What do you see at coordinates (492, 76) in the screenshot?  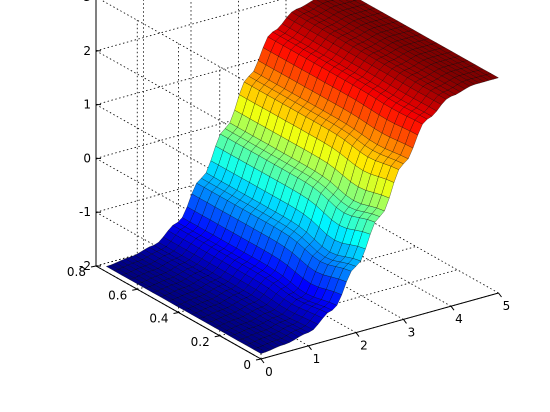 I see `surface-patch` at bounding box center [492, 76].